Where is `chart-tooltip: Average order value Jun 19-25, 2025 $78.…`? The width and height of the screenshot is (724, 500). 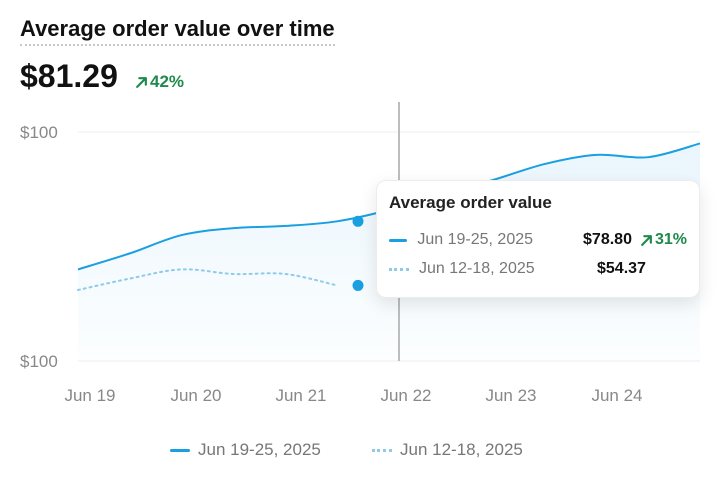
chart-tooltip: Average order value Jun 19-25, 2025 $78.… is located at coordinates (538, 239).